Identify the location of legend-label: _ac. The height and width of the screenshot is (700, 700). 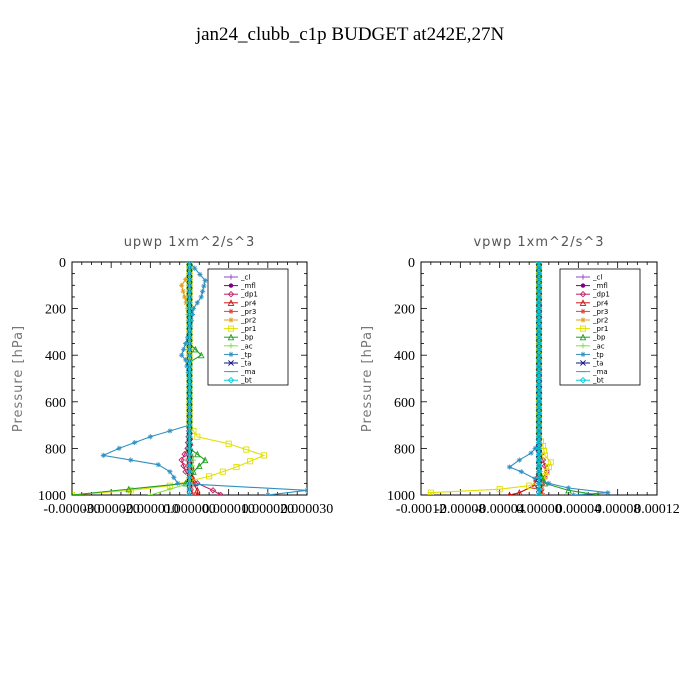
(598, 346).